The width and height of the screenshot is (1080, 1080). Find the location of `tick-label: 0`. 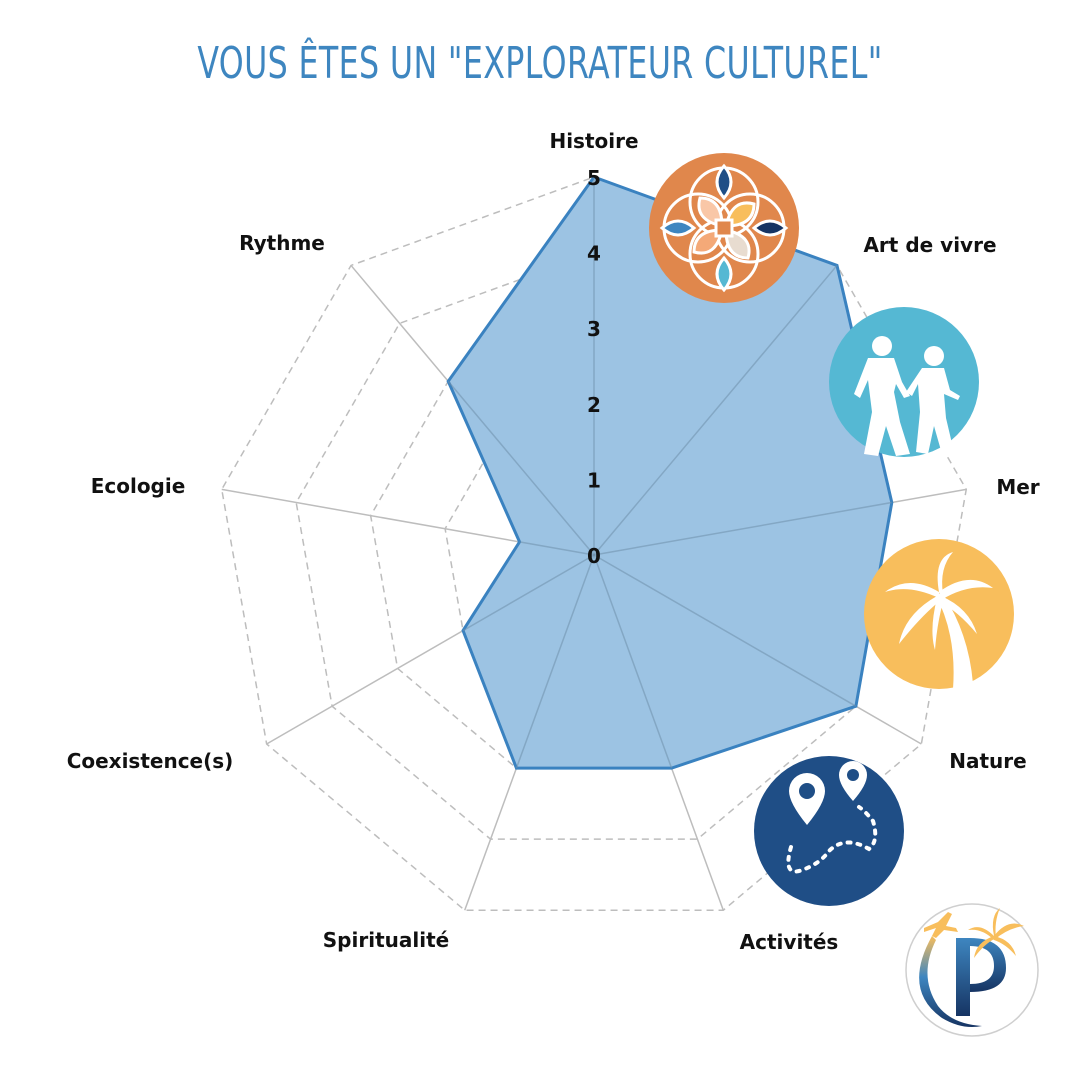

tick-label: 0 is located at coordinates (594, 556).